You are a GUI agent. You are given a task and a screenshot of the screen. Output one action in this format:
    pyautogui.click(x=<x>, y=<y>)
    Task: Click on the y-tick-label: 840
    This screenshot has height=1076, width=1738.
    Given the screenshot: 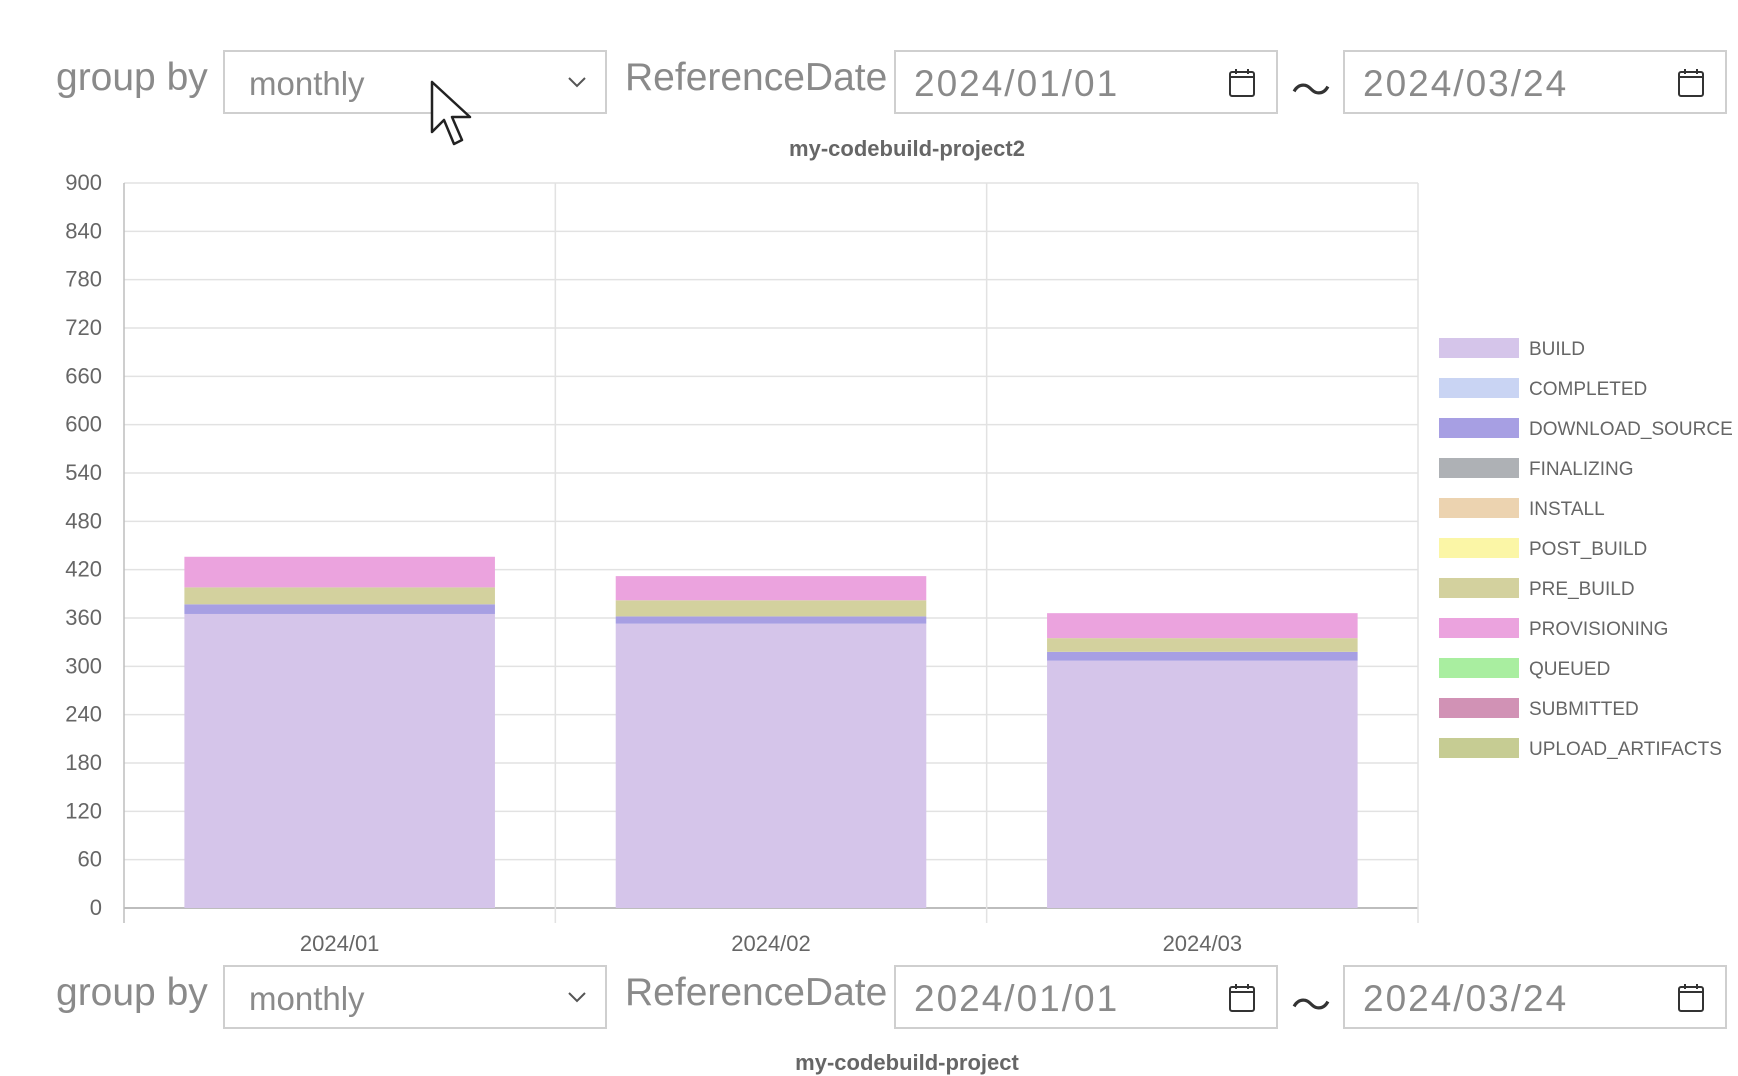 What is the action you would take?
    pyautogui.click(x=83, y=230)
    